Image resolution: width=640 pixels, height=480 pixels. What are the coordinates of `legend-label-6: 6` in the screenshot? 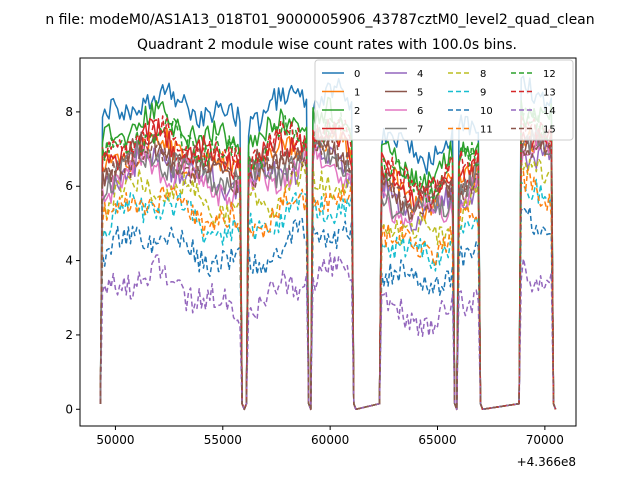 It's located at (420, 111).